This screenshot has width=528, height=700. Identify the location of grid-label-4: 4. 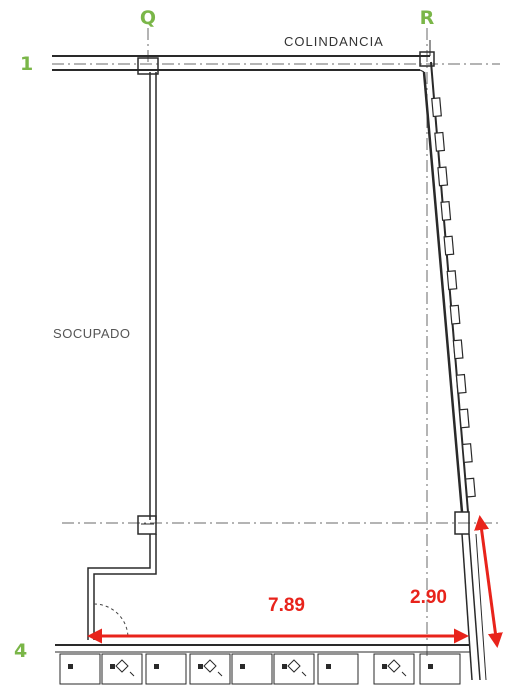
(20, 651).